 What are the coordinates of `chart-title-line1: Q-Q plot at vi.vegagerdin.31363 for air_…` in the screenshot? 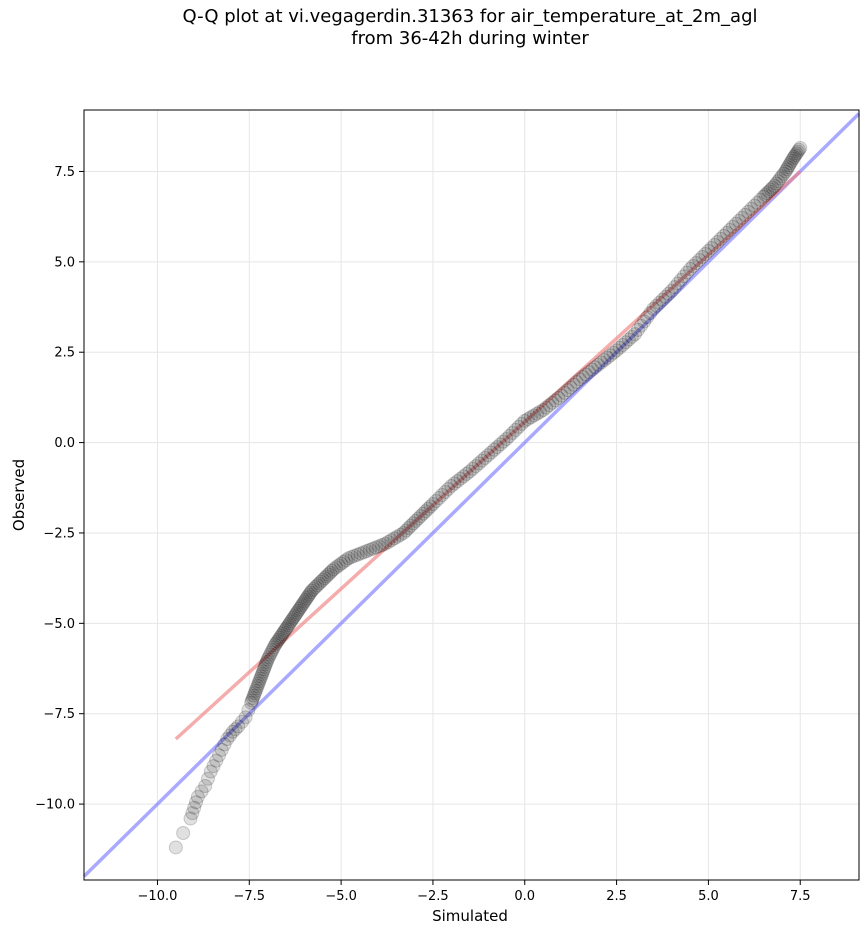 It's located at (470, 16).